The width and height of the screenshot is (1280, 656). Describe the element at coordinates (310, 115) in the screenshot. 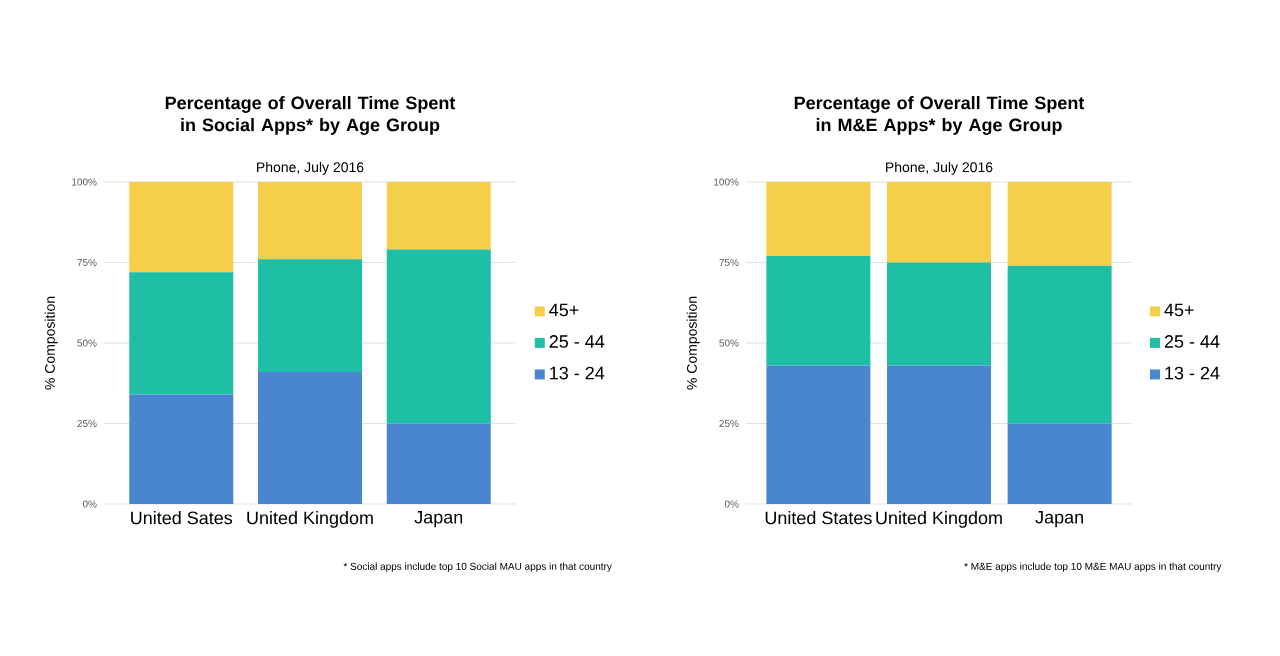

I see `chart-title: Percentage of Overall Time Spent in Social Apps* by Age Group` at that location.